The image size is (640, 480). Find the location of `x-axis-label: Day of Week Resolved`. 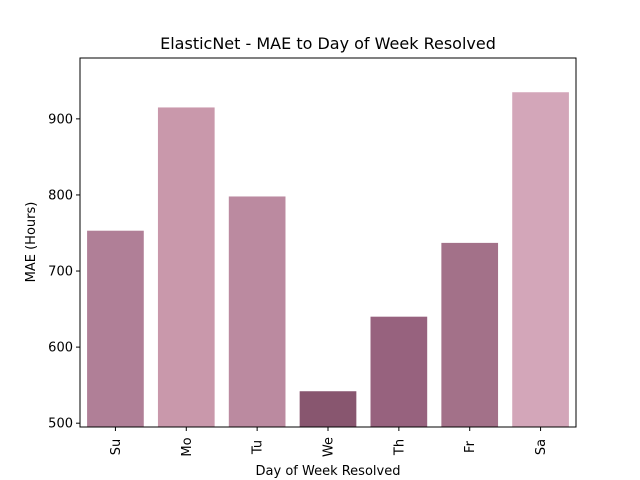

x-axis-label: Day of Week Resolved is located at coordinates (328, 471).